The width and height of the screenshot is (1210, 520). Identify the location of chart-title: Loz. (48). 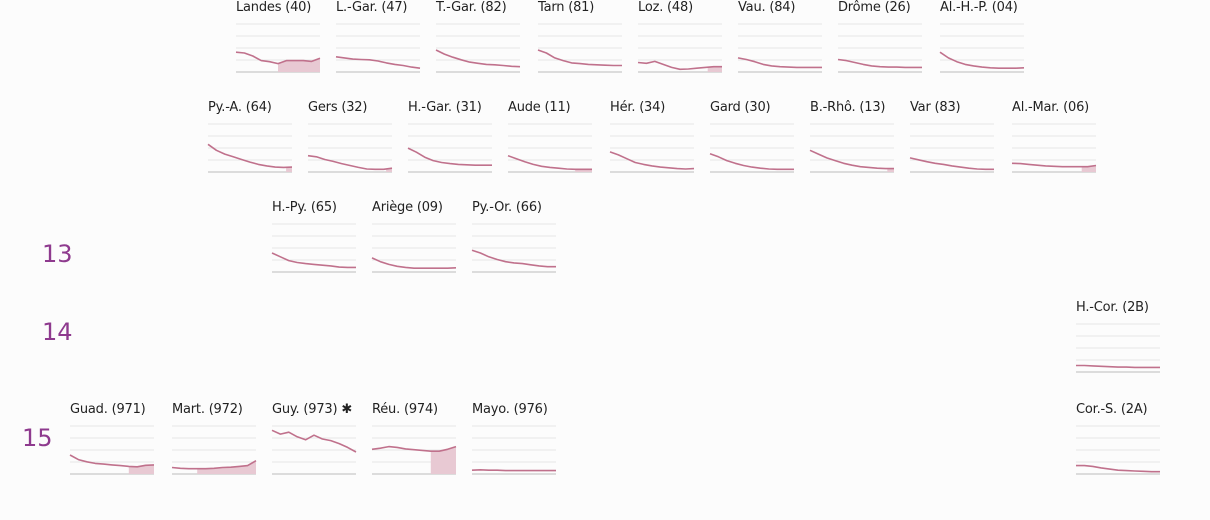
(665, 7).